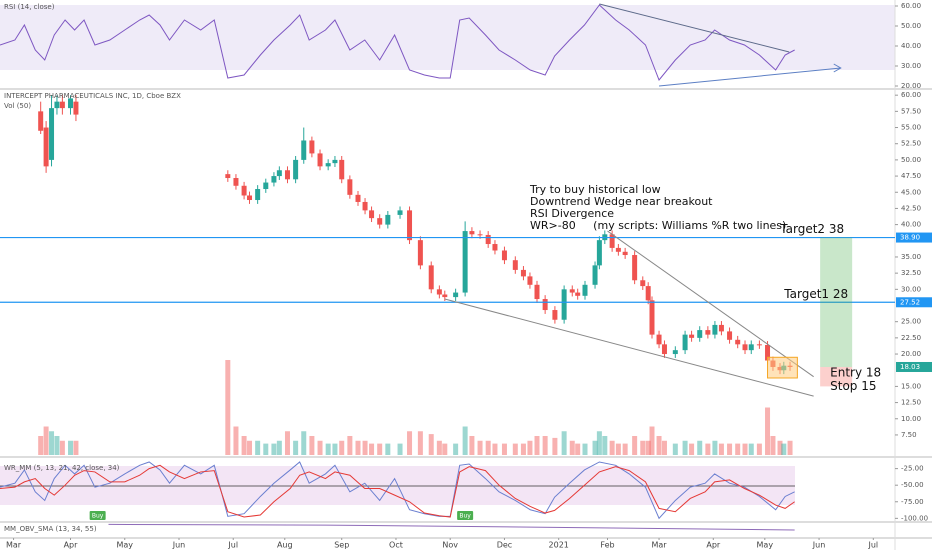 This screenshot has height=550, width=932. What do you see at coordinates (911, 386) in the screenshot?
I see `y-tick-label: 15.00` at bounding box center [911, 386].